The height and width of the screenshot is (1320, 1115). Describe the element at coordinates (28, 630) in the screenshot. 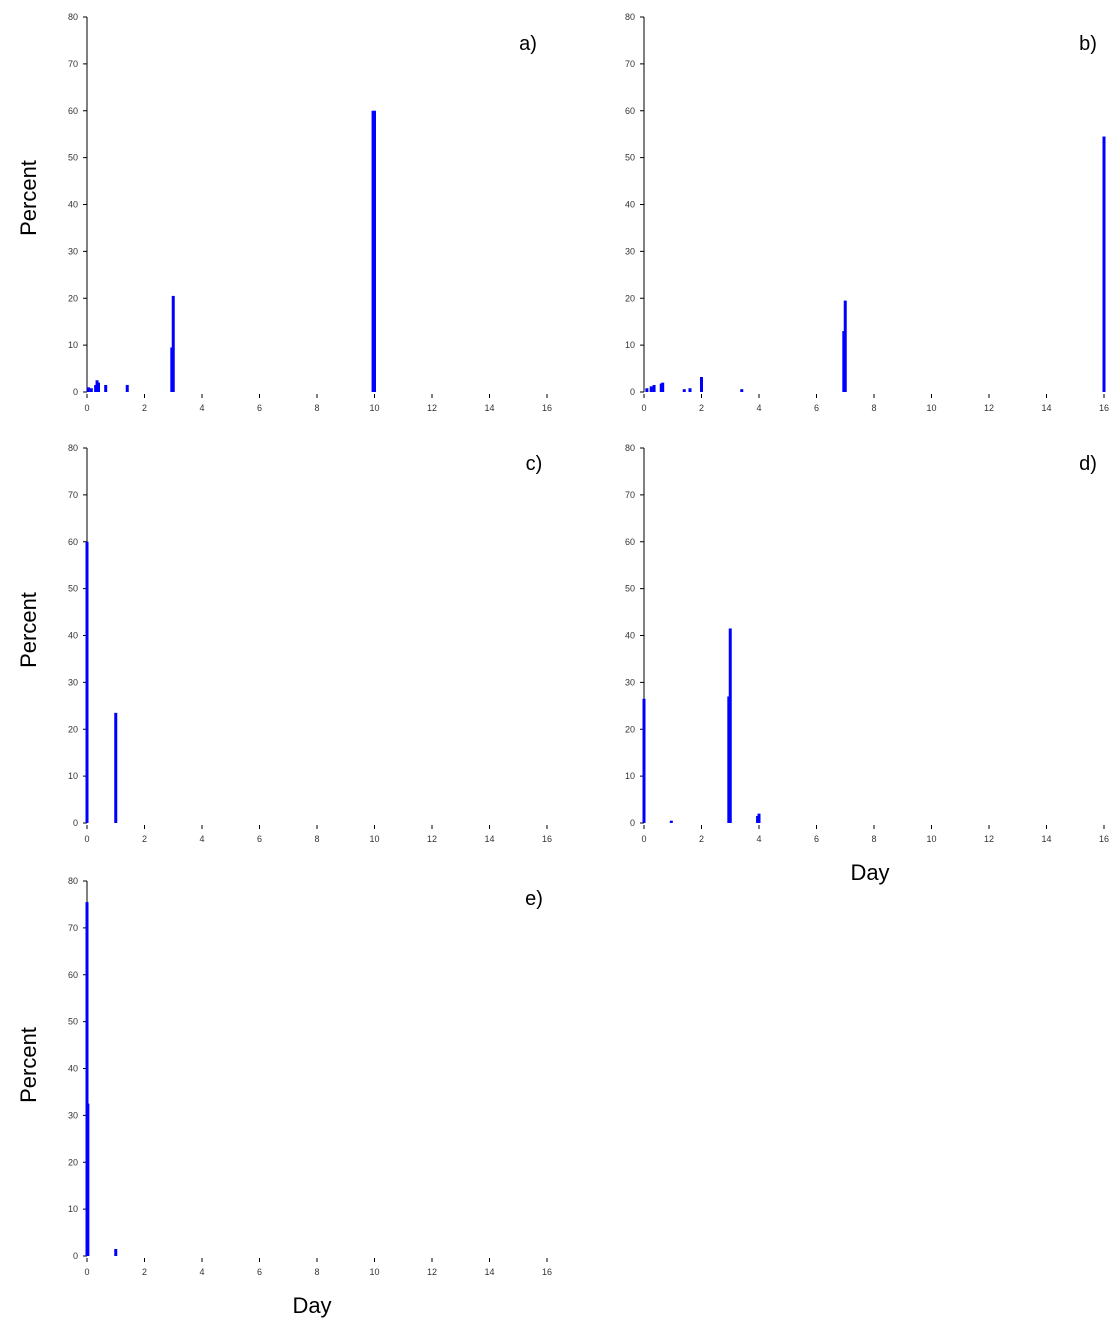

I see `y-axis-title: Percent` at that location.